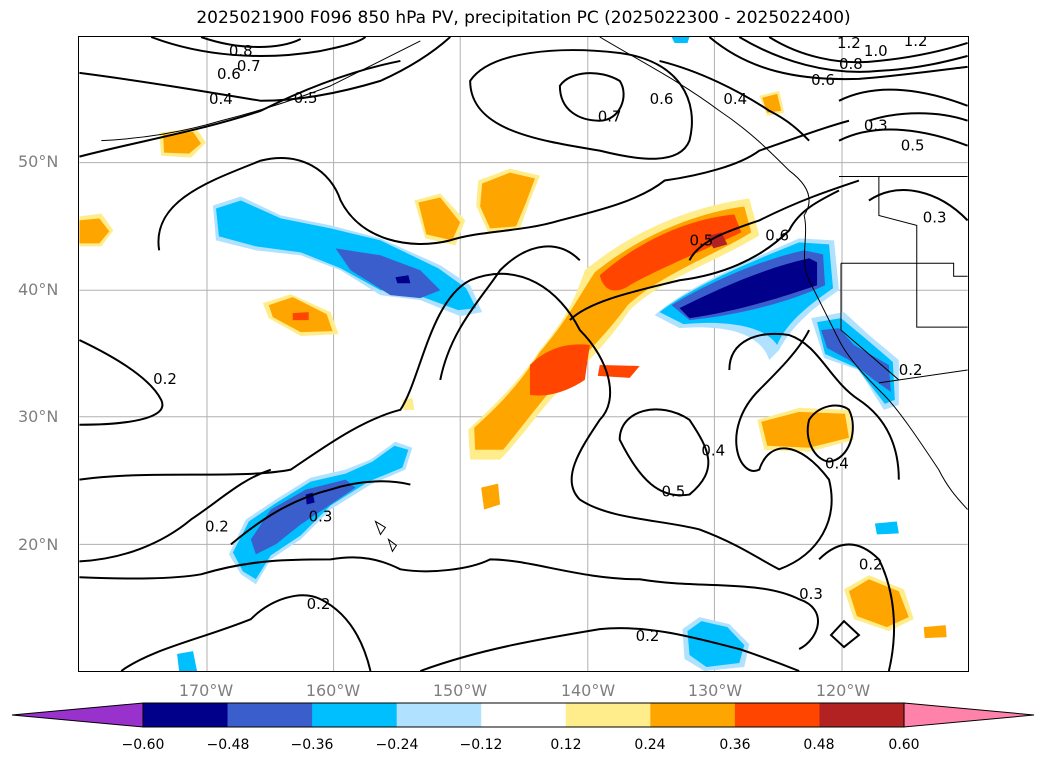 This screenshot has height=765, width=1047. What do you see at coordinates (460, 690) in the screenshot?
I see `lon-label-150w: 150°W` at bounding box center [460, 690].